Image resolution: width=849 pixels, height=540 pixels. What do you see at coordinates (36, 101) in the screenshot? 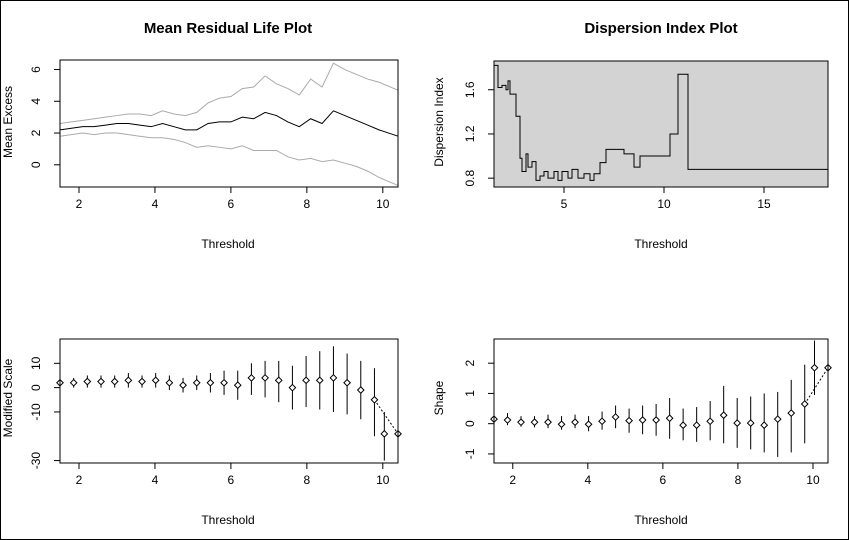
I see `mrl-ytick-label: 4` at bounding box center [36, 101].